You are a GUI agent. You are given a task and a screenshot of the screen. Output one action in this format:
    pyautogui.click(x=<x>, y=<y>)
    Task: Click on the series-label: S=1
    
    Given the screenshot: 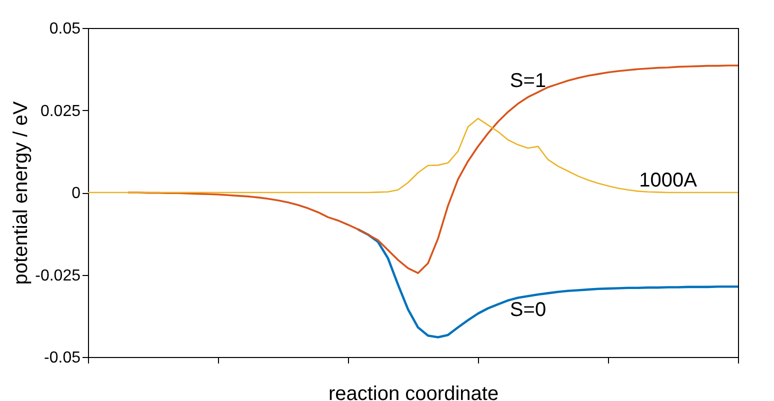 What is the action you would take?
    pyautogui.click(x=528, y=81)
    